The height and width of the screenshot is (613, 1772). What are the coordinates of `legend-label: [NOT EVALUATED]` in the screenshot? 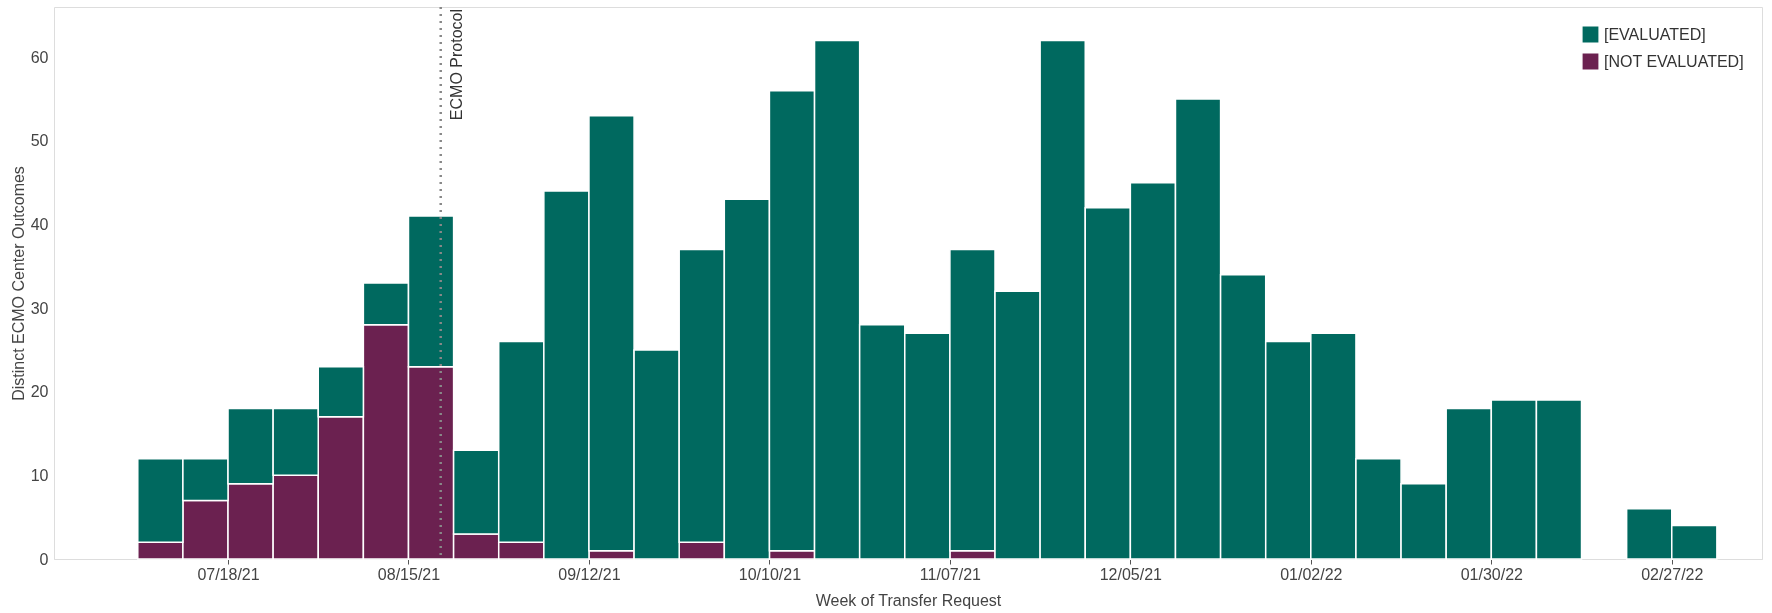 It's located at (1674, 61).